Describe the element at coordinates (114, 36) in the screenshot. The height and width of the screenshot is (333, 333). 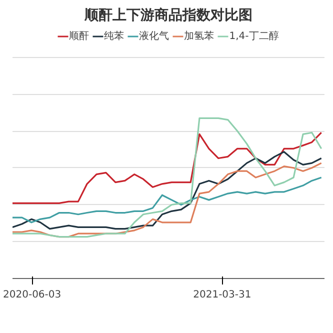
I see `legend-label: 纯苯` at that location.